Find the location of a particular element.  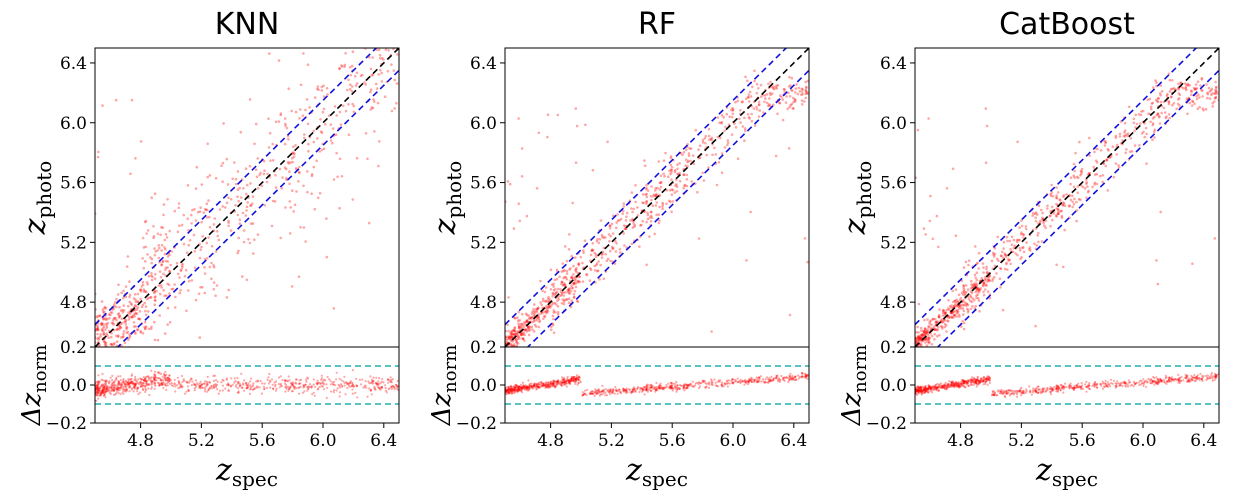

y-axis-main: z is located at coordinates (445, 226).